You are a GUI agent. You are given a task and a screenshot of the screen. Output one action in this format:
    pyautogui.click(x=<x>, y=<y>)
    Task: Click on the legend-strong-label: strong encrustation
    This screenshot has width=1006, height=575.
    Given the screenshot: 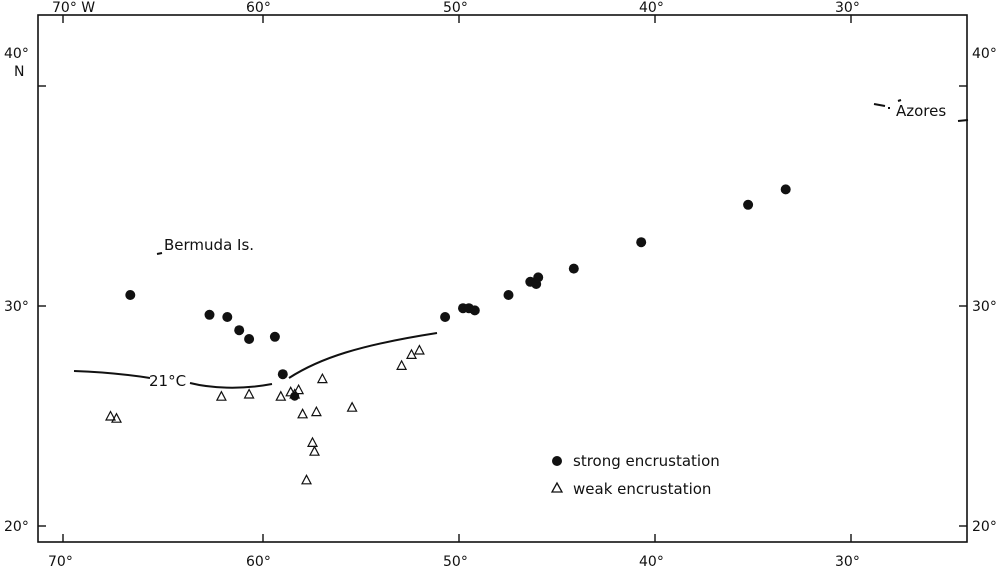 What is the action you would take?
    pyautogui.click(x=646, y=461)
    